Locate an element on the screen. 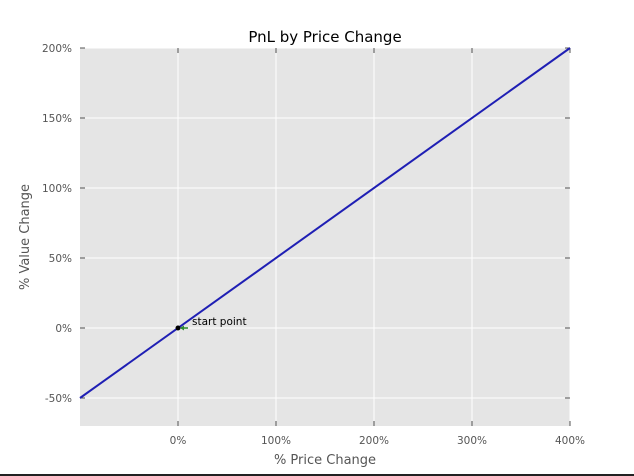  window-bottom-edge is located at coordinates (317, 475).